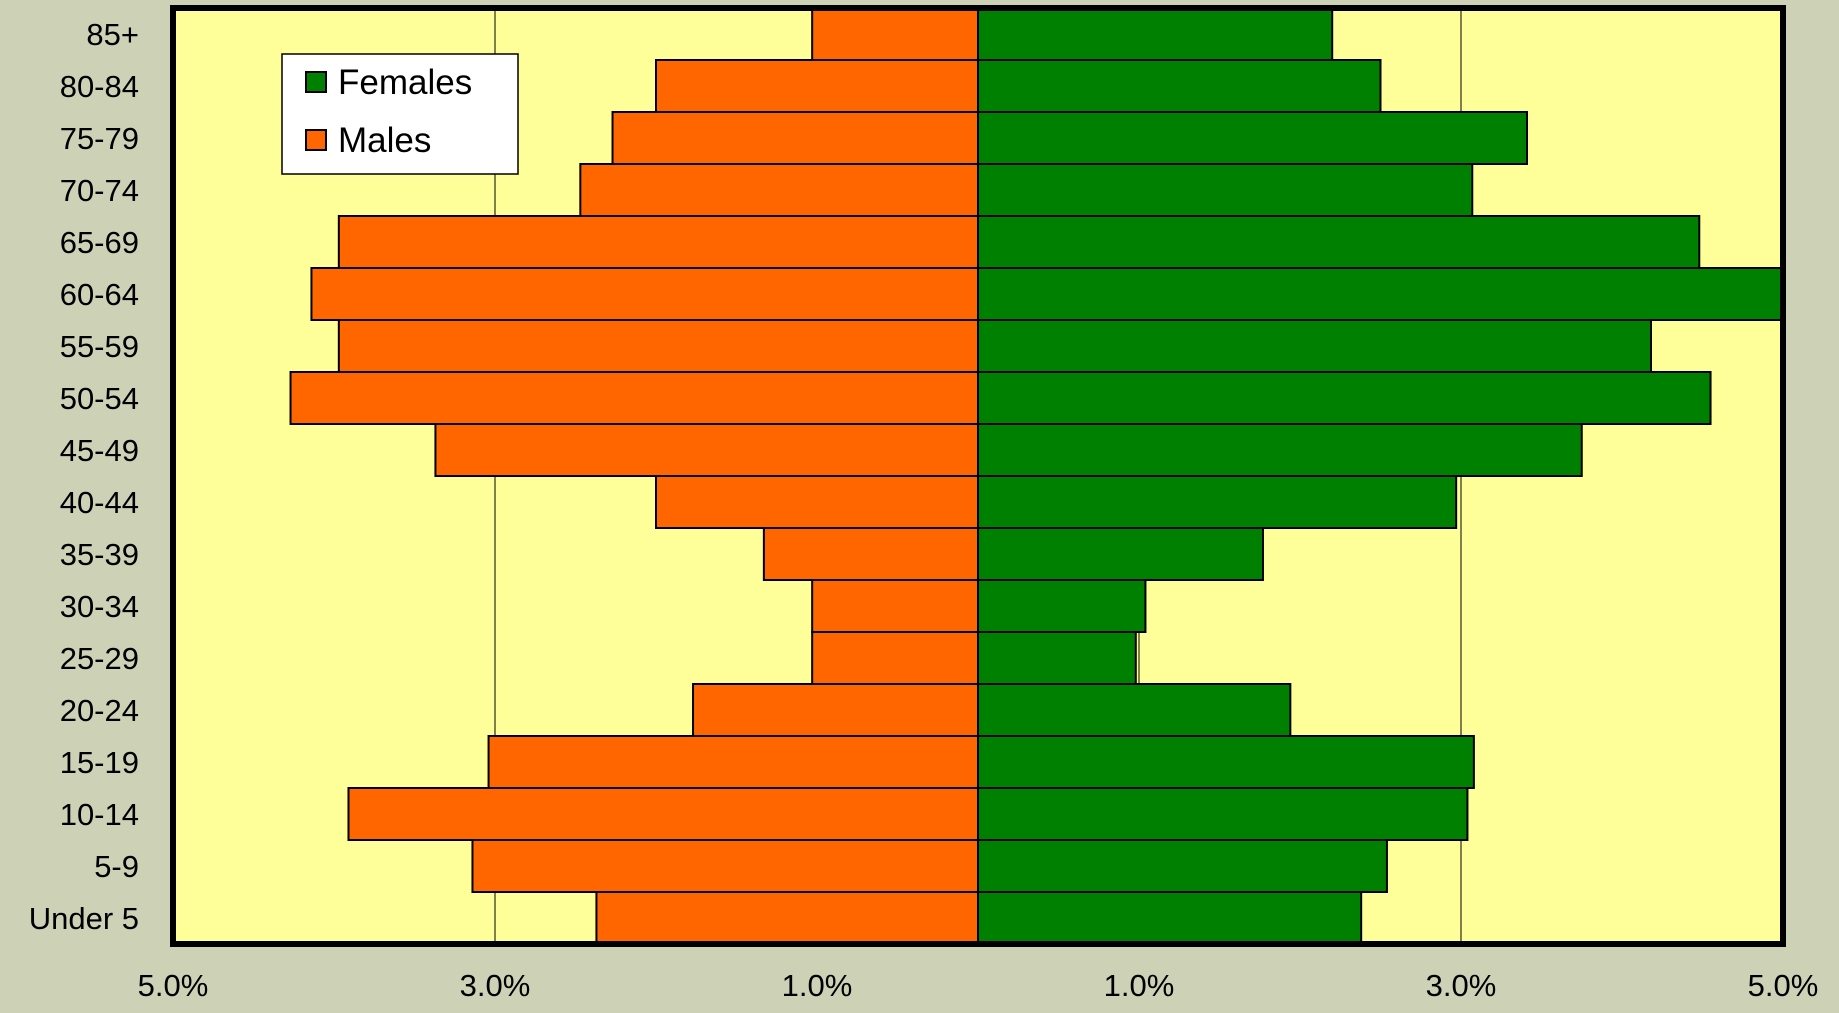  I want to click on y-tick-label: 70-74, so click(99, 190).